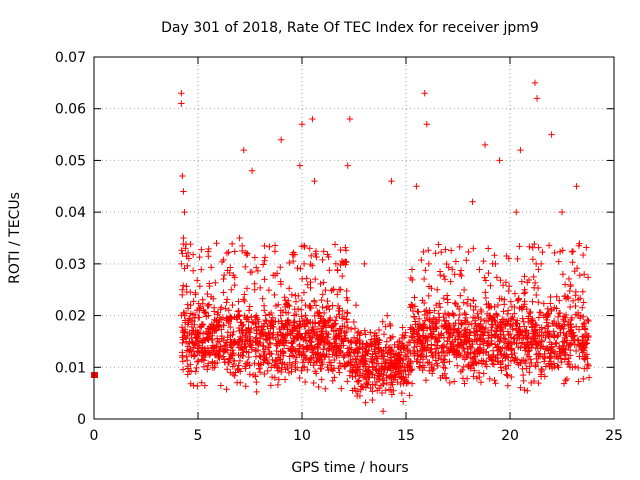 The width and height of the screenshot is (640, 480). I want to click on y-tick-label: 0.05, so click(70, 161).